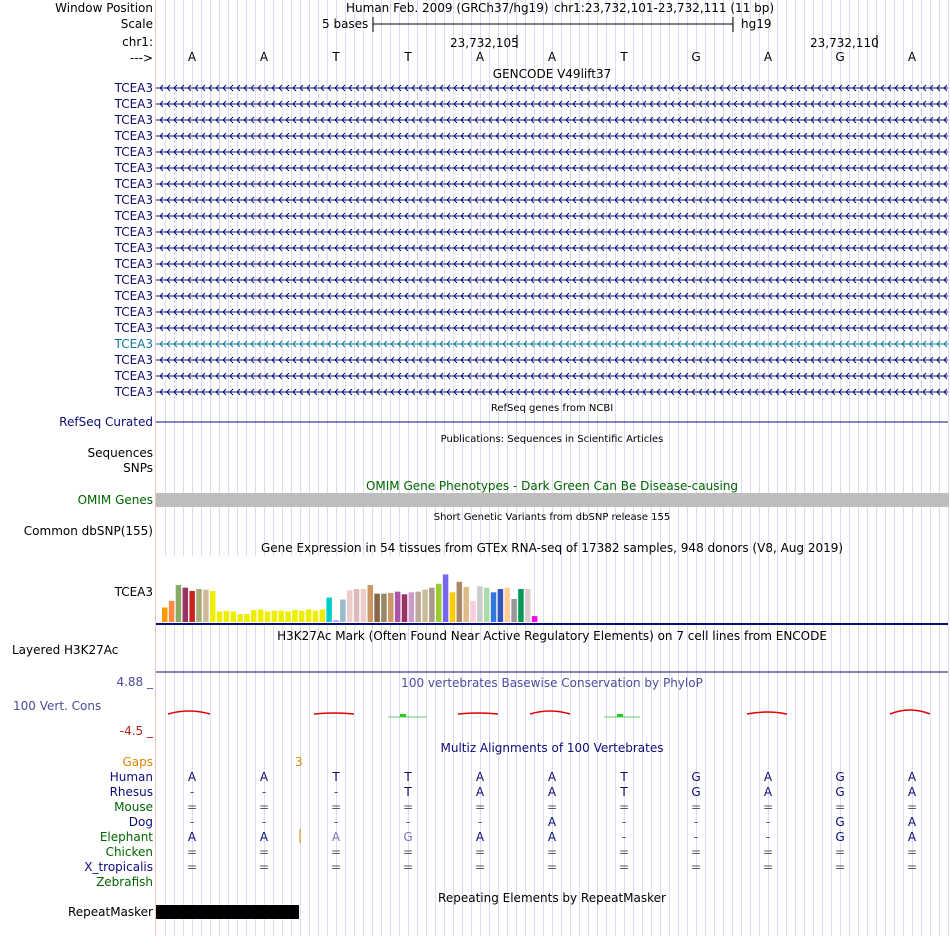 The image size is (950, 936). What do you see at coordinates (131, 777) in the screenshot?
I see `multiz-species-label: Human` at bounding box center [131, 777].